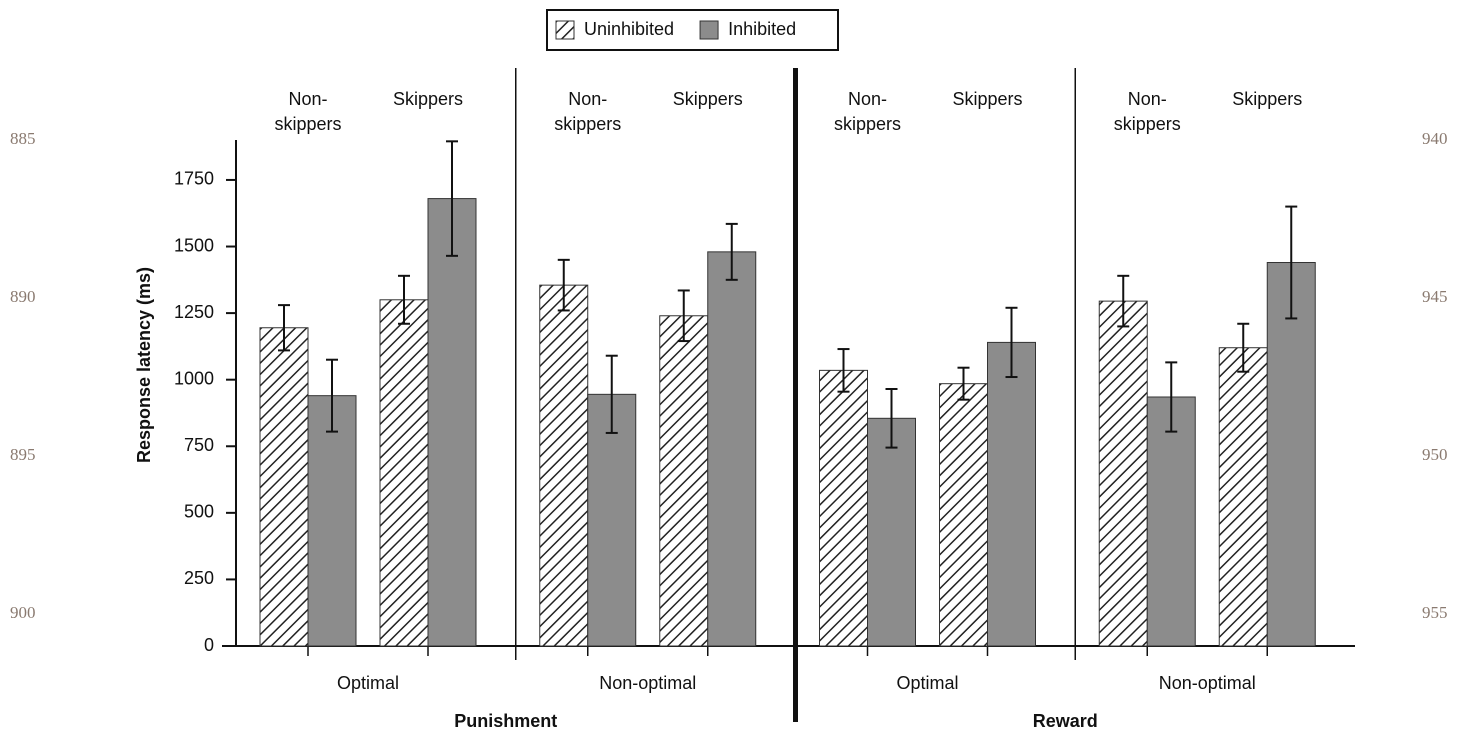 This screenshot has width=1470, height=739. I want to click on line-number: 955, so click(1435, 612).